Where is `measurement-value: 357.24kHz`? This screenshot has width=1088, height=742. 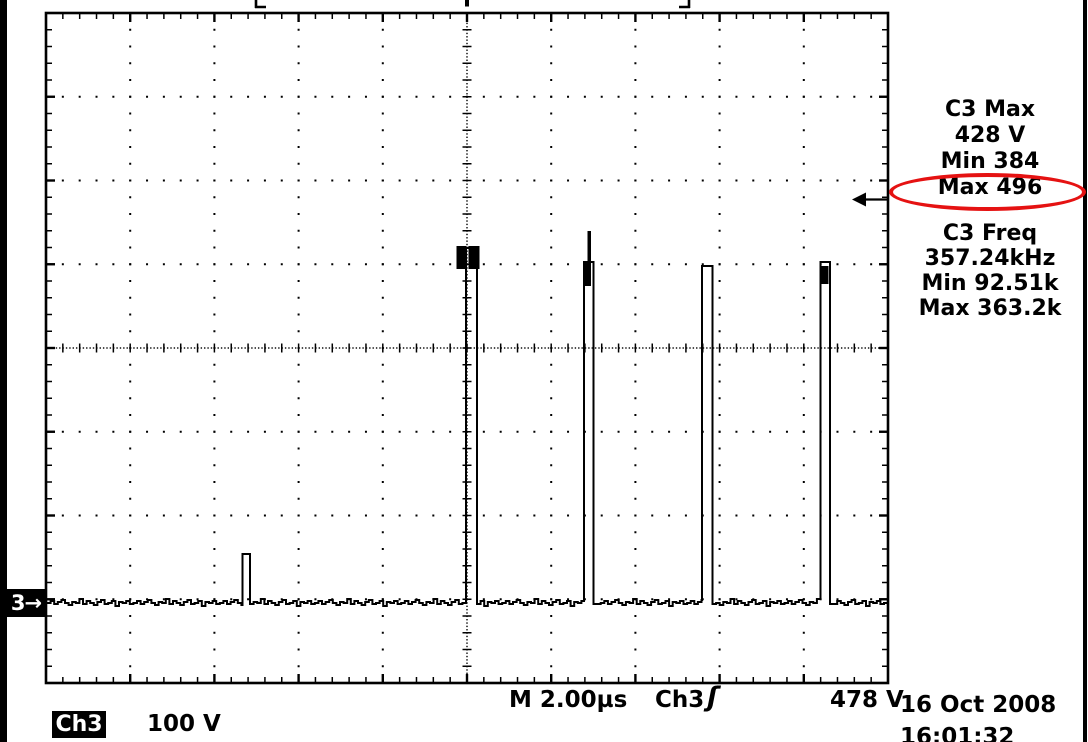
measurement-value: 357.24kHz is located at coordinates (990, 258).